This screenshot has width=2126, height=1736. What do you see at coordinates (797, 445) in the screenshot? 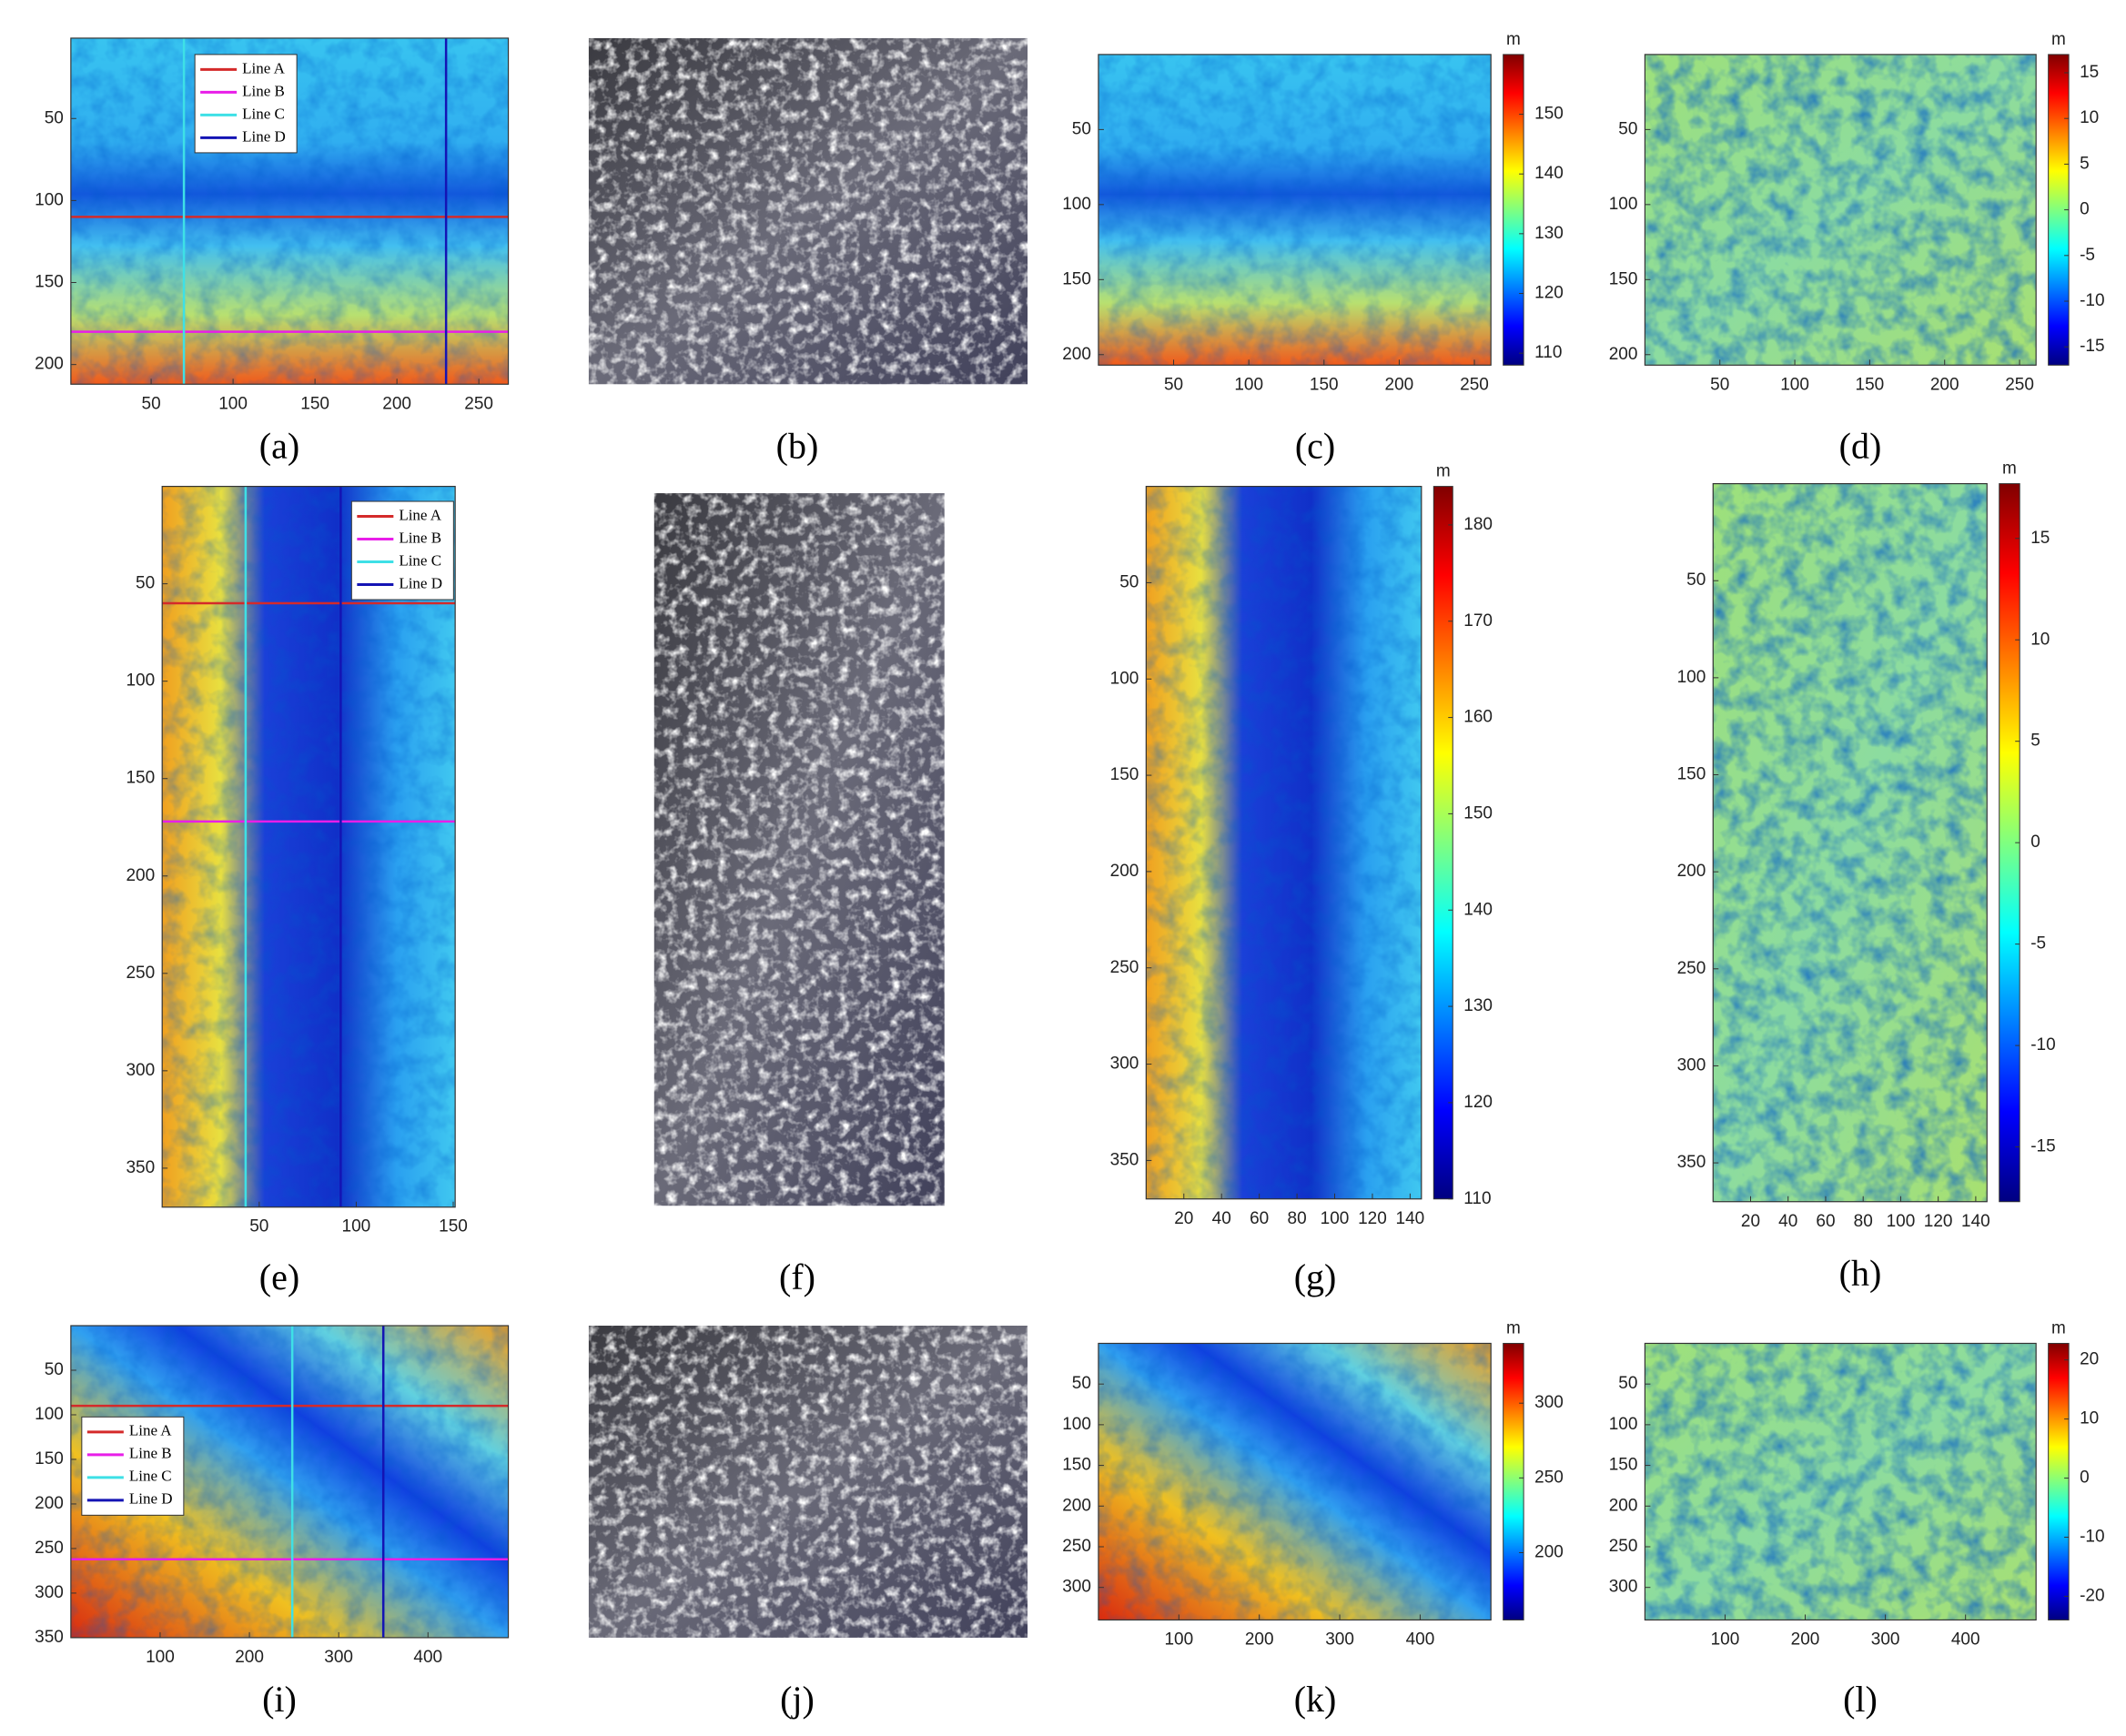
I see `panel-caption: (b)` at bounding box center [797, 445].